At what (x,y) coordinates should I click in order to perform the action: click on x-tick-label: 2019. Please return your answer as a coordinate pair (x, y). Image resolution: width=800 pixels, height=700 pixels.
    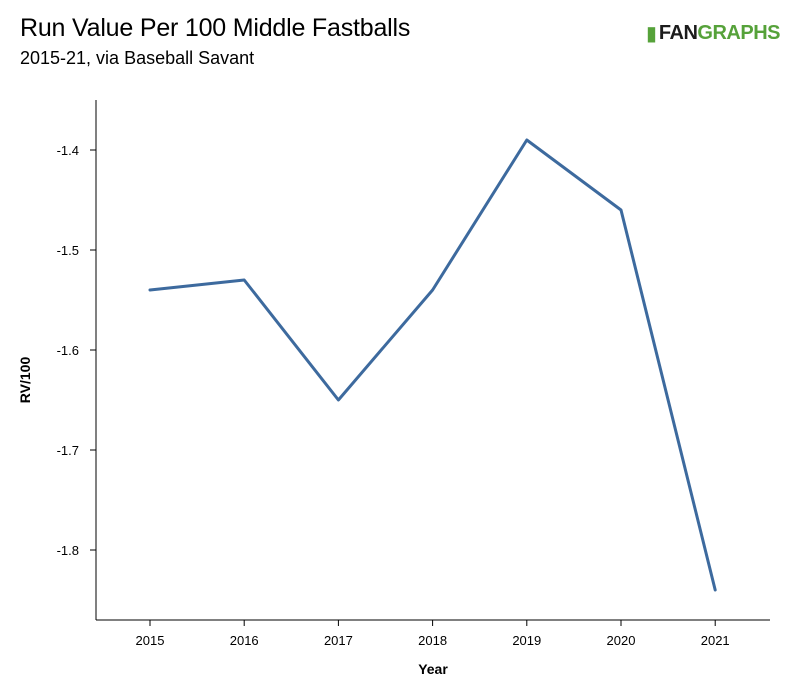
    Looking at the image, I should click on (526, 640).